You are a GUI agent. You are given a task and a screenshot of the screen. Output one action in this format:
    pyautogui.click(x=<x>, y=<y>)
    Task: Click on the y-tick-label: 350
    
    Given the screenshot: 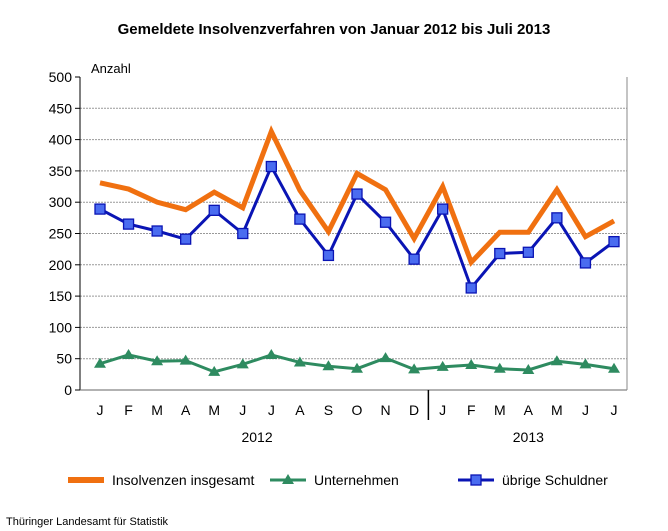 What is the action you would take?
    pyautogui.click(x=61, y=171)
    